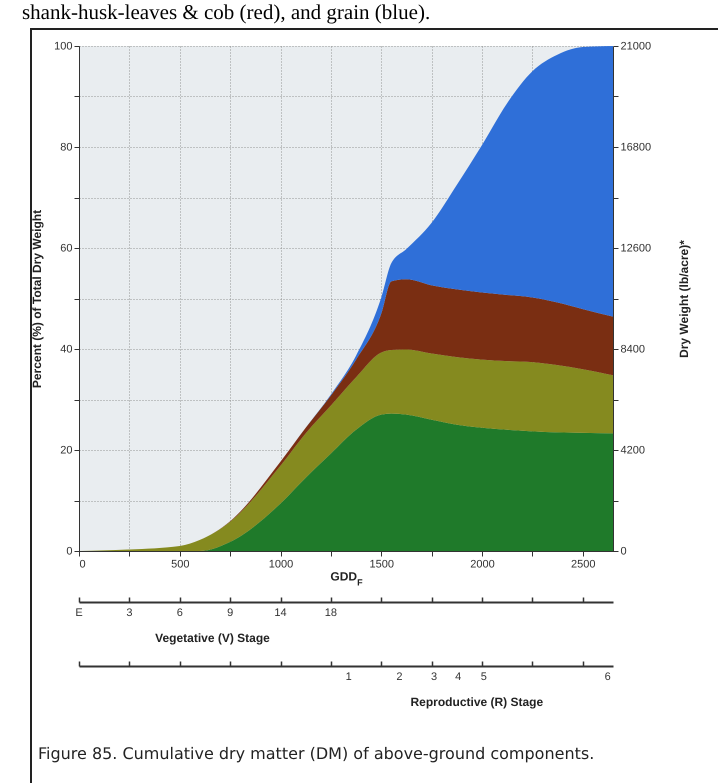 This screenshot has height=783, width=718. What do you see at coordinates (180, 564) in the screenshot?
I see `x-tick-label: 500` at bounding box center [180, 564].